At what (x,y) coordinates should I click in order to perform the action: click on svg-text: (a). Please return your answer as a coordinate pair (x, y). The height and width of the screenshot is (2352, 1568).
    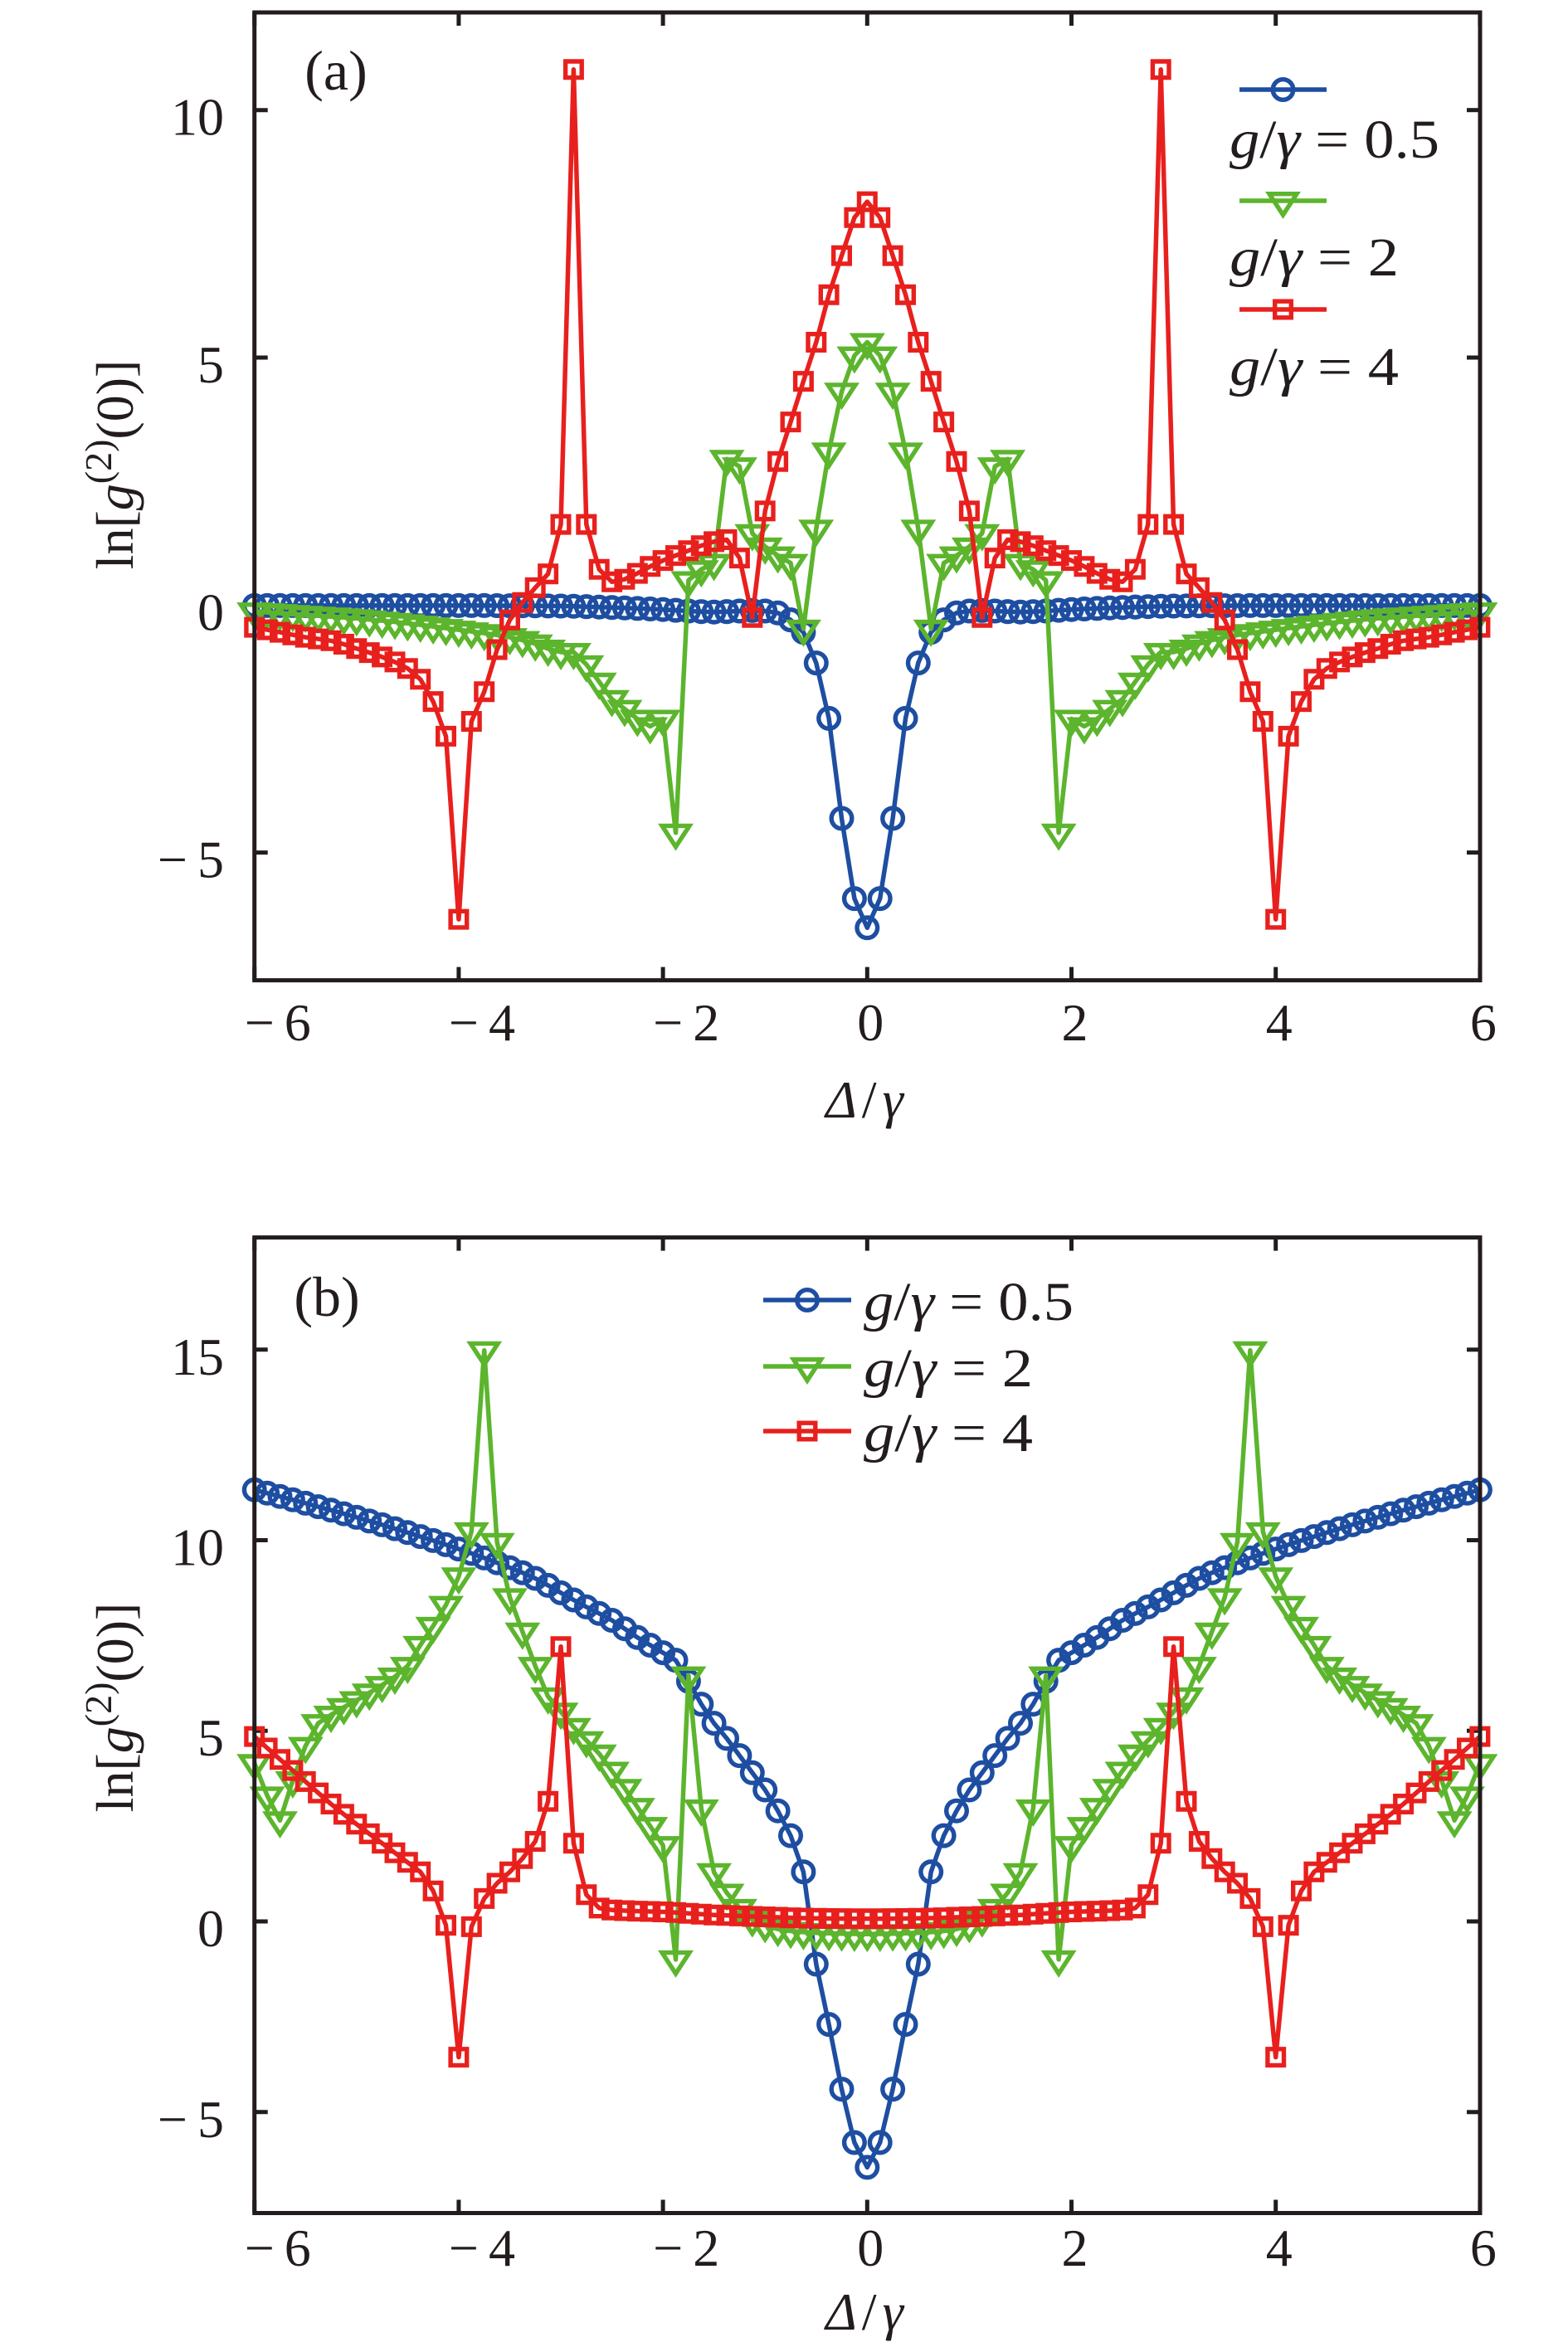
    Looking at the image, I should click on (335, 70).